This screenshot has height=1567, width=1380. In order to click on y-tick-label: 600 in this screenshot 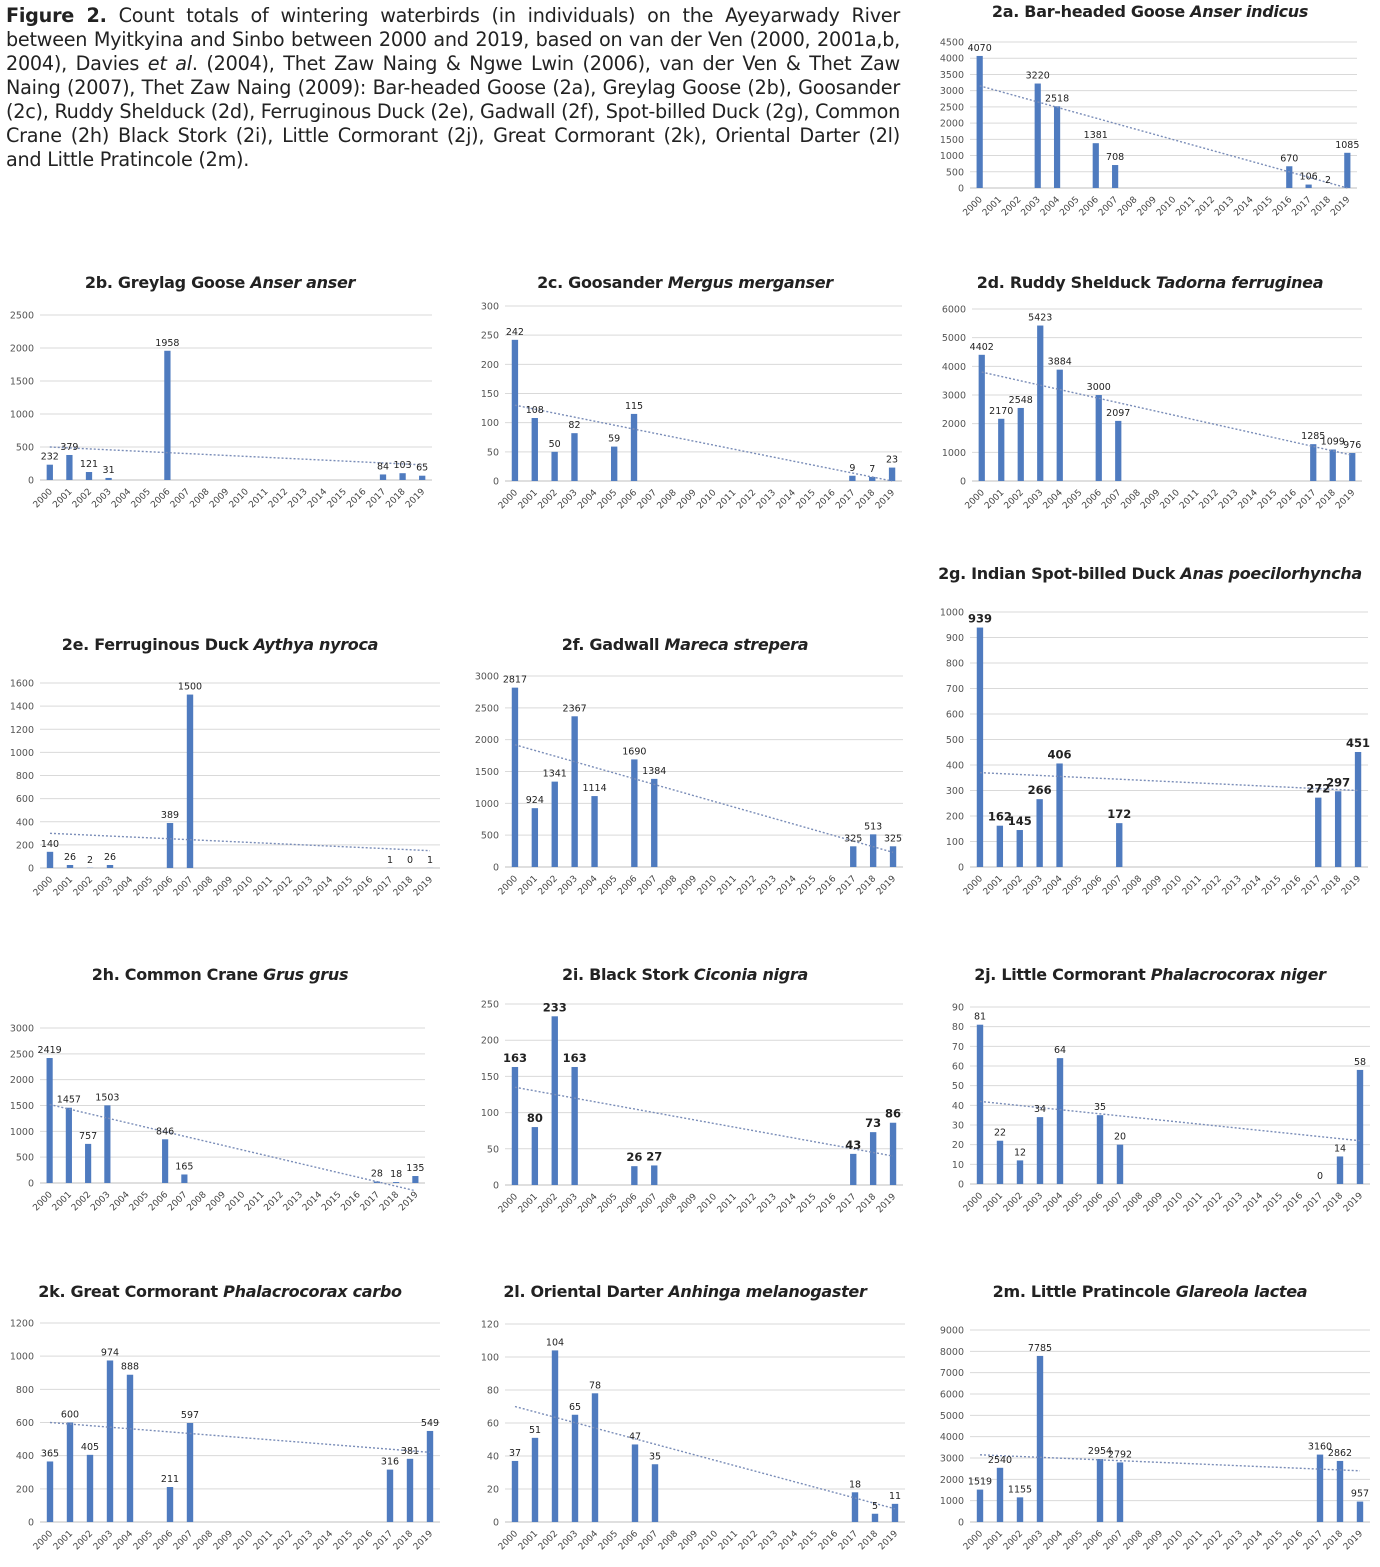, I will do `click(955, 715)`.